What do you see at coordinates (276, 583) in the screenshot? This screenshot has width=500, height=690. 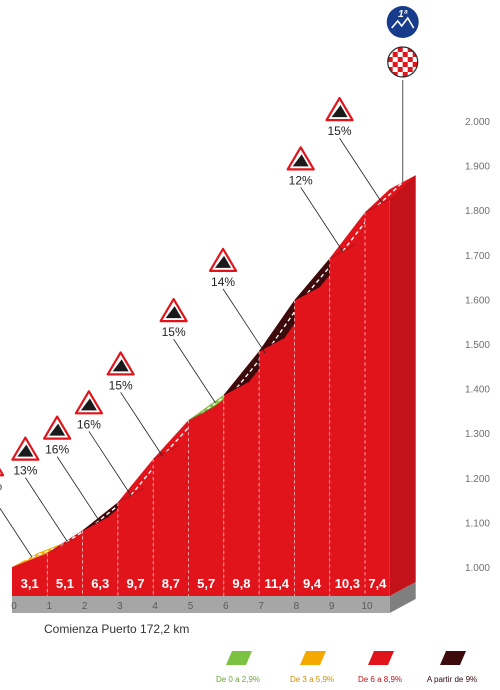 I see `segment-gradient-label: 11,4` at bounding box center [276, 583].